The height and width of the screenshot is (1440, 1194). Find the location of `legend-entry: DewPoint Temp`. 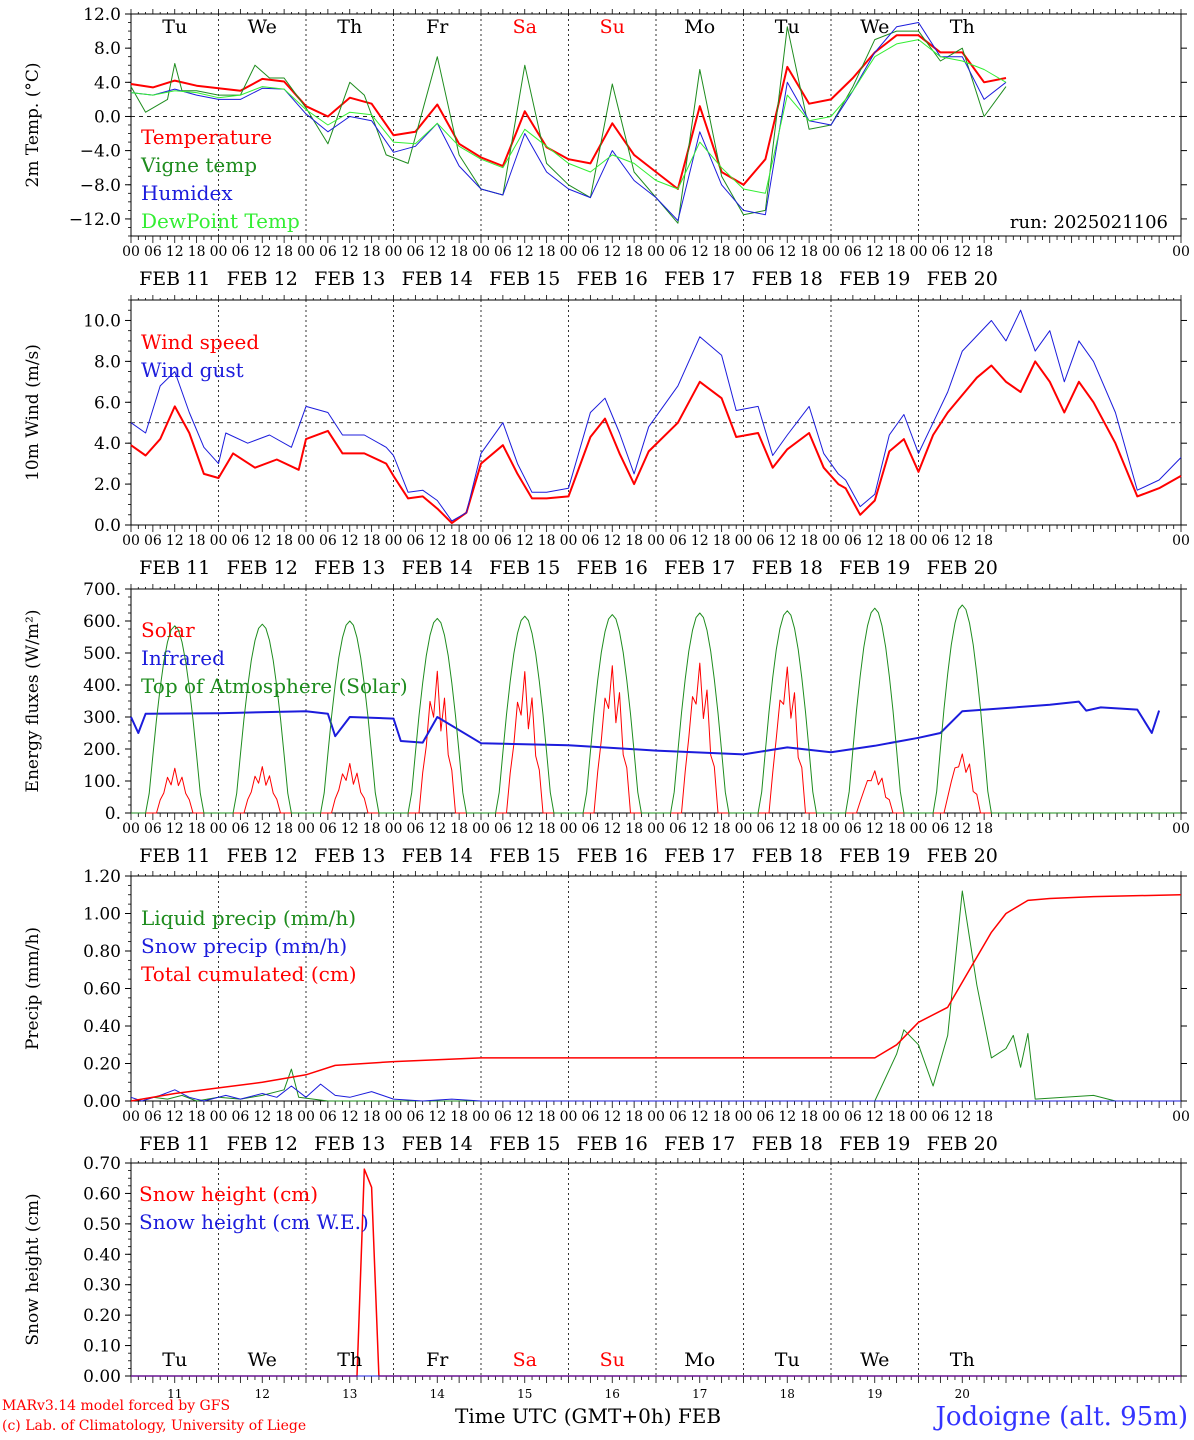

legend-entry: DewPoint Temp is located at coordinates (220, 221).